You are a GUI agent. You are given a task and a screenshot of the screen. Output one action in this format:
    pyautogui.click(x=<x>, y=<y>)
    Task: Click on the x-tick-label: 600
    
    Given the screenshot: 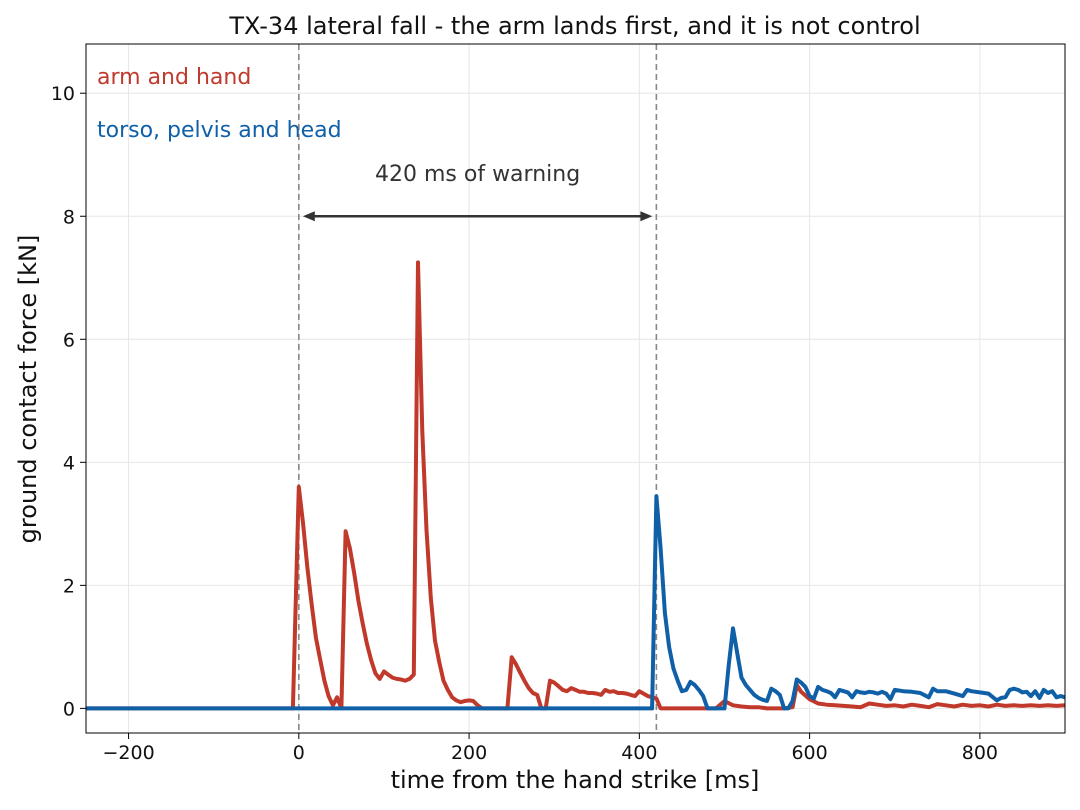 What is the action you would take?
    pyautogui.click(x=809, y=753)
    